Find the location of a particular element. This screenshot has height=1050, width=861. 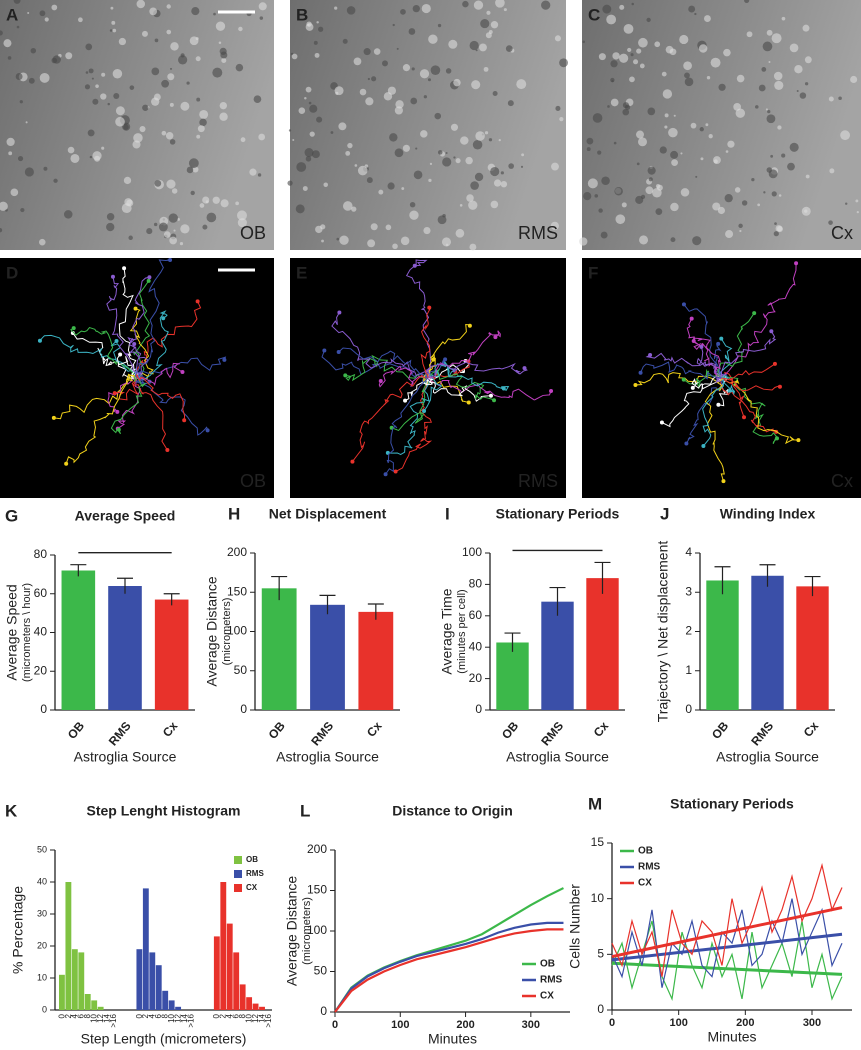

y-tick-label: 100 is located at coordinates (472, 552).